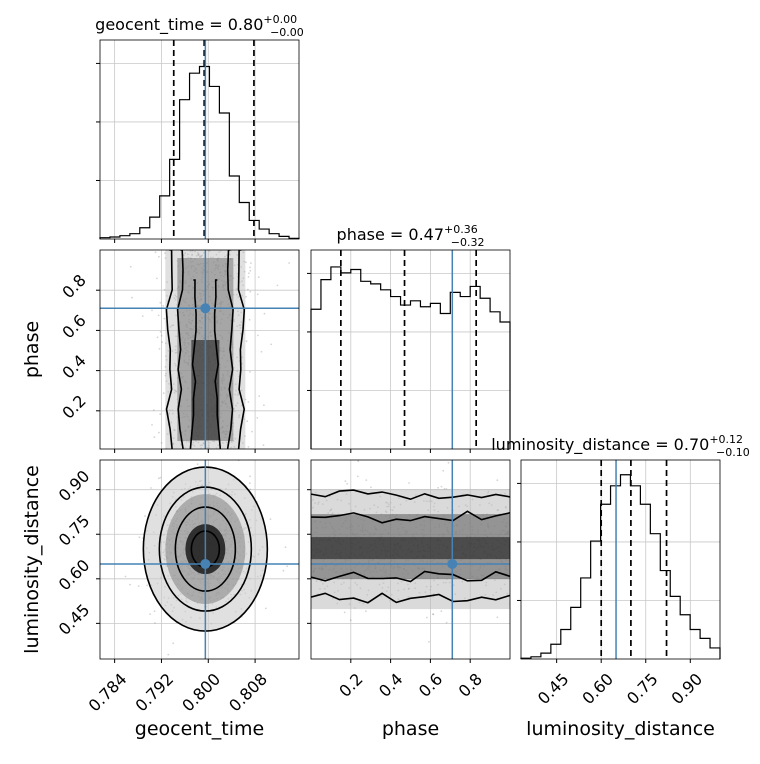 The height and width of the screenshot is (764, 760). Describe the element at coordinates (73, 366) in the screenshot. I see `y-tick-label: 0.4` at that location.